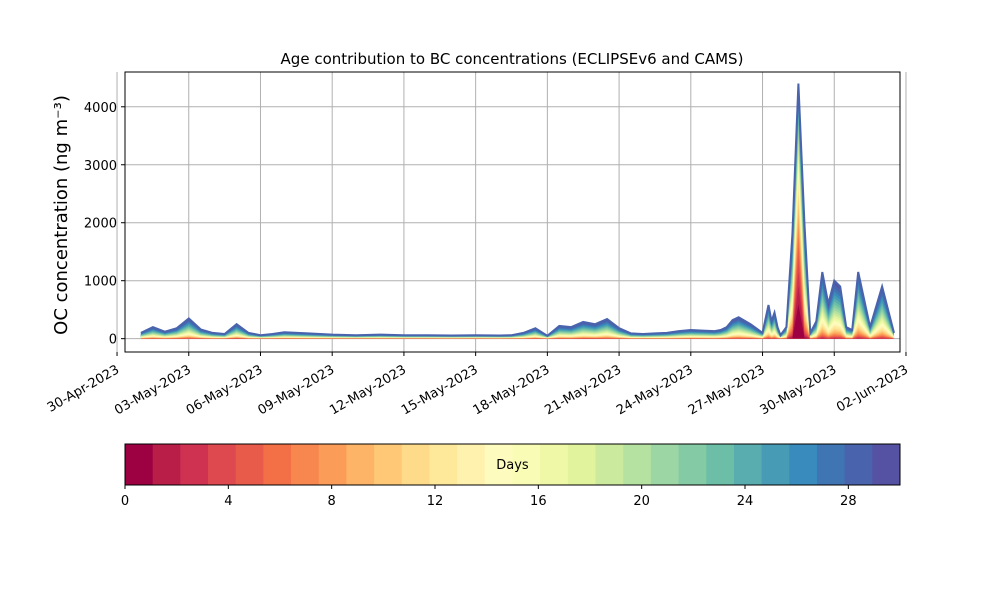 This screenshot has width=1000, height=600. I want to click on x-tick-label: 02-Jun-2023, so click(872, 388).